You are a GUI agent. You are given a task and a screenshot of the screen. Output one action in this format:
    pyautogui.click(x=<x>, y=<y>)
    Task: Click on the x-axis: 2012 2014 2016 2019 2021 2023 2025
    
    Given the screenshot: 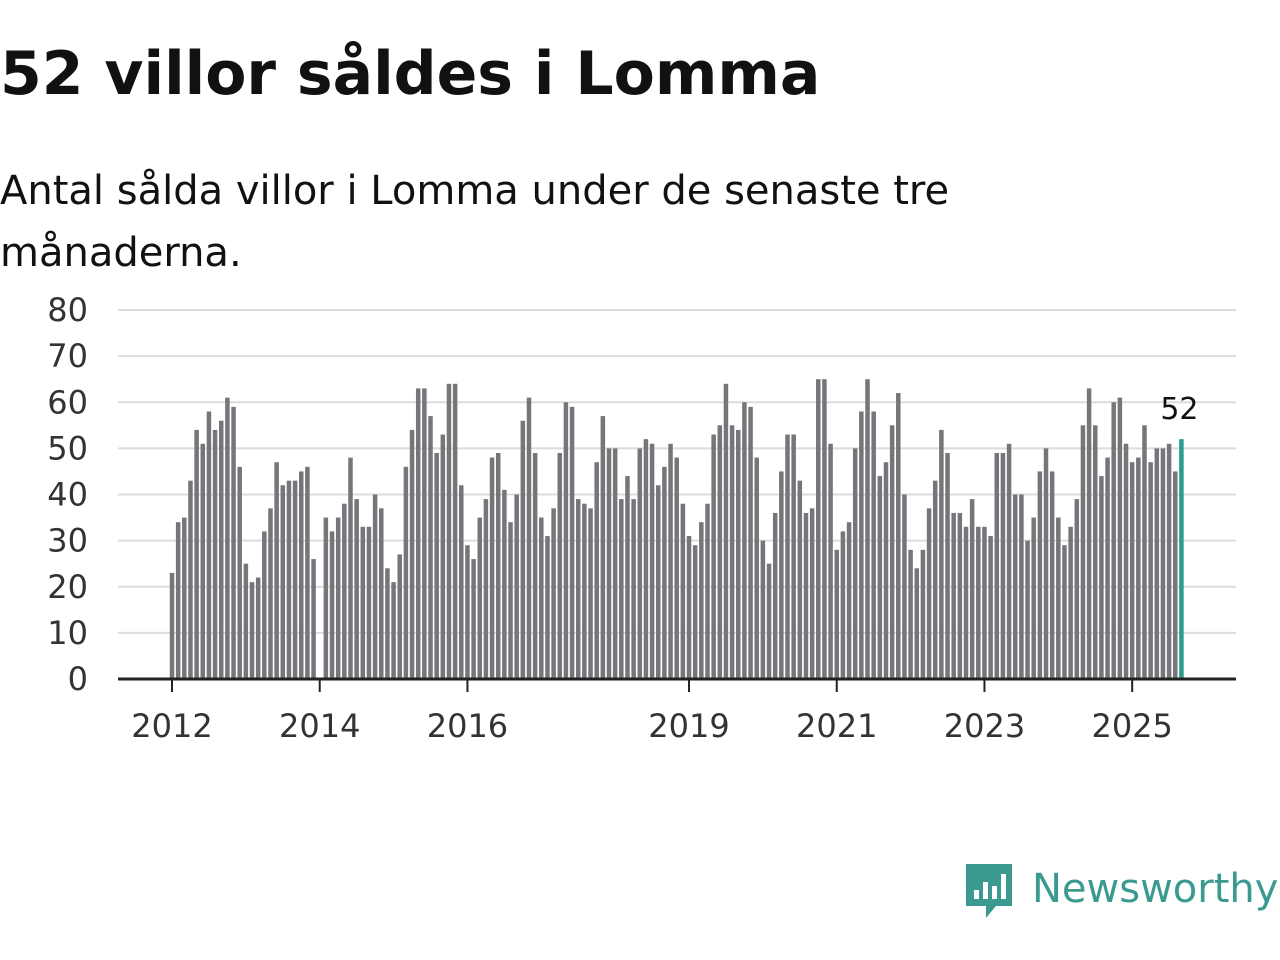 What is the action you would take?
    pyautogui.click(x=652, y=712)
    